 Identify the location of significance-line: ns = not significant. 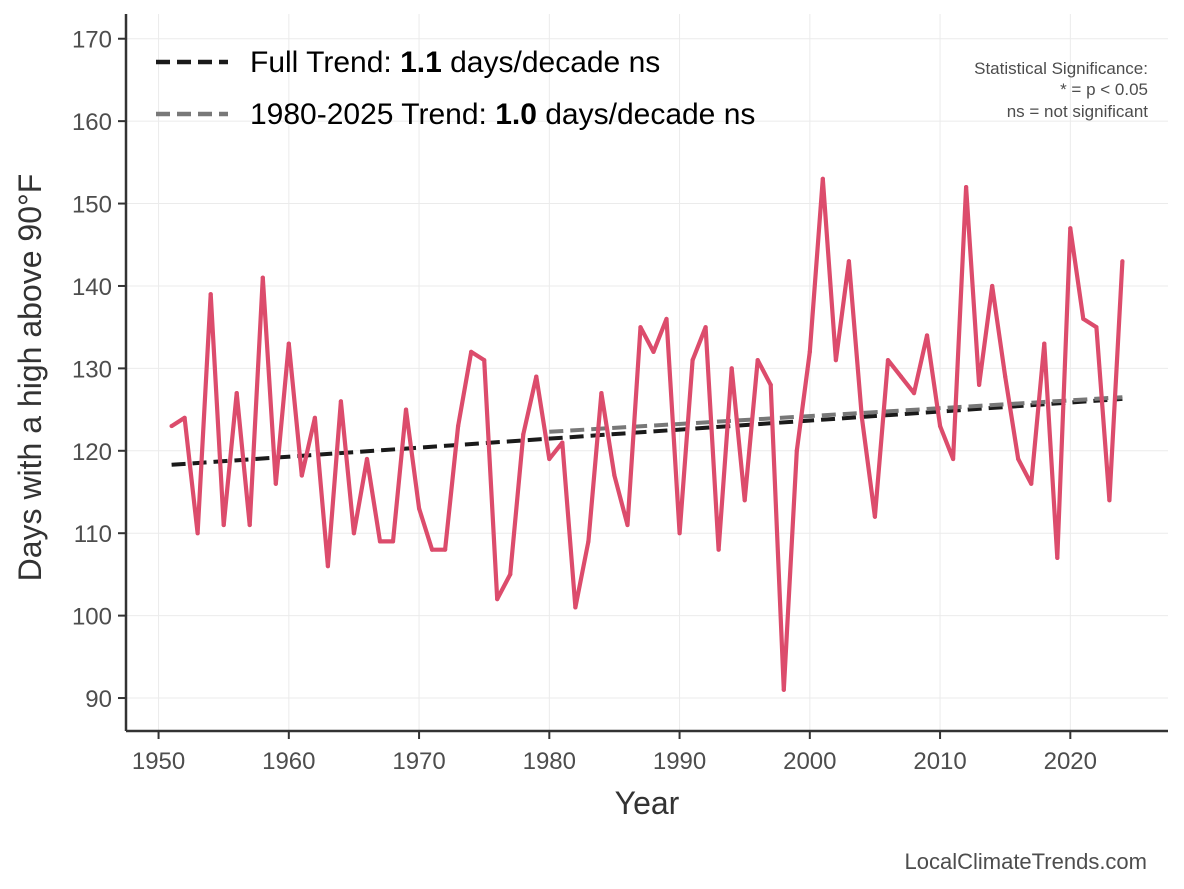
(1078, 111).